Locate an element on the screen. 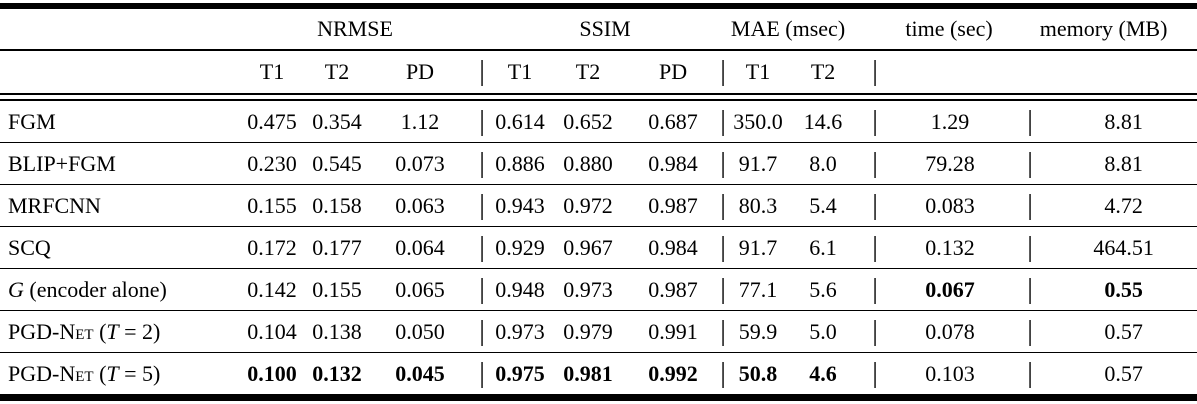 The height and width of the screenshot is (404, 1197). table-cell: 1.29 is located at coordinates (950, 121).